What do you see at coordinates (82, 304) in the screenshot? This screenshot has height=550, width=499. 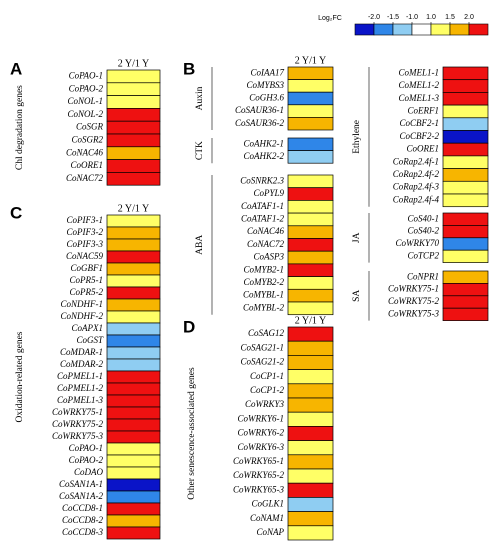 I see `gene-label: CoNDHF-1` at bounding box center [82, 304].